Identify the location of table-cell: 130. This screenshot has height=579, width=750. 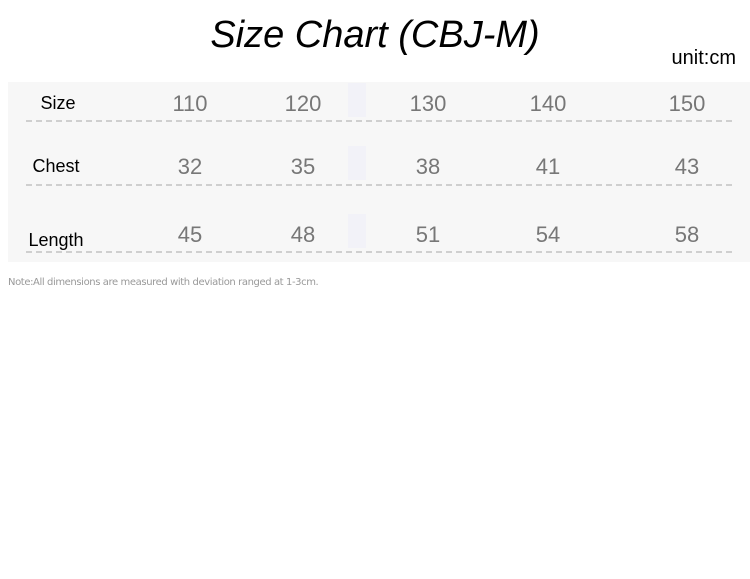
(428, 103).